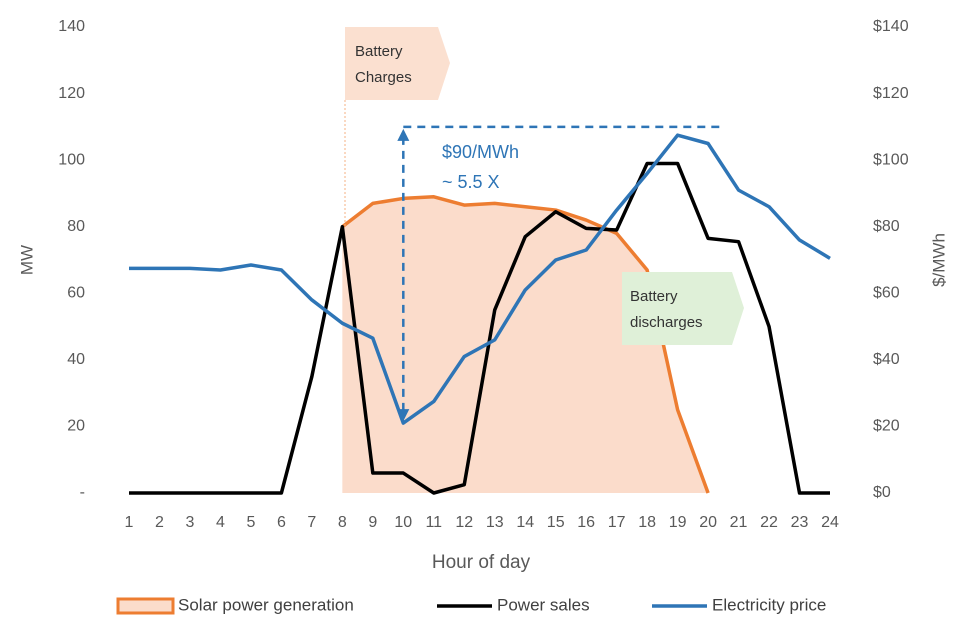 This screenshot has width=955, height=617. I want to click on annotation: Charges, so click(383, 77).